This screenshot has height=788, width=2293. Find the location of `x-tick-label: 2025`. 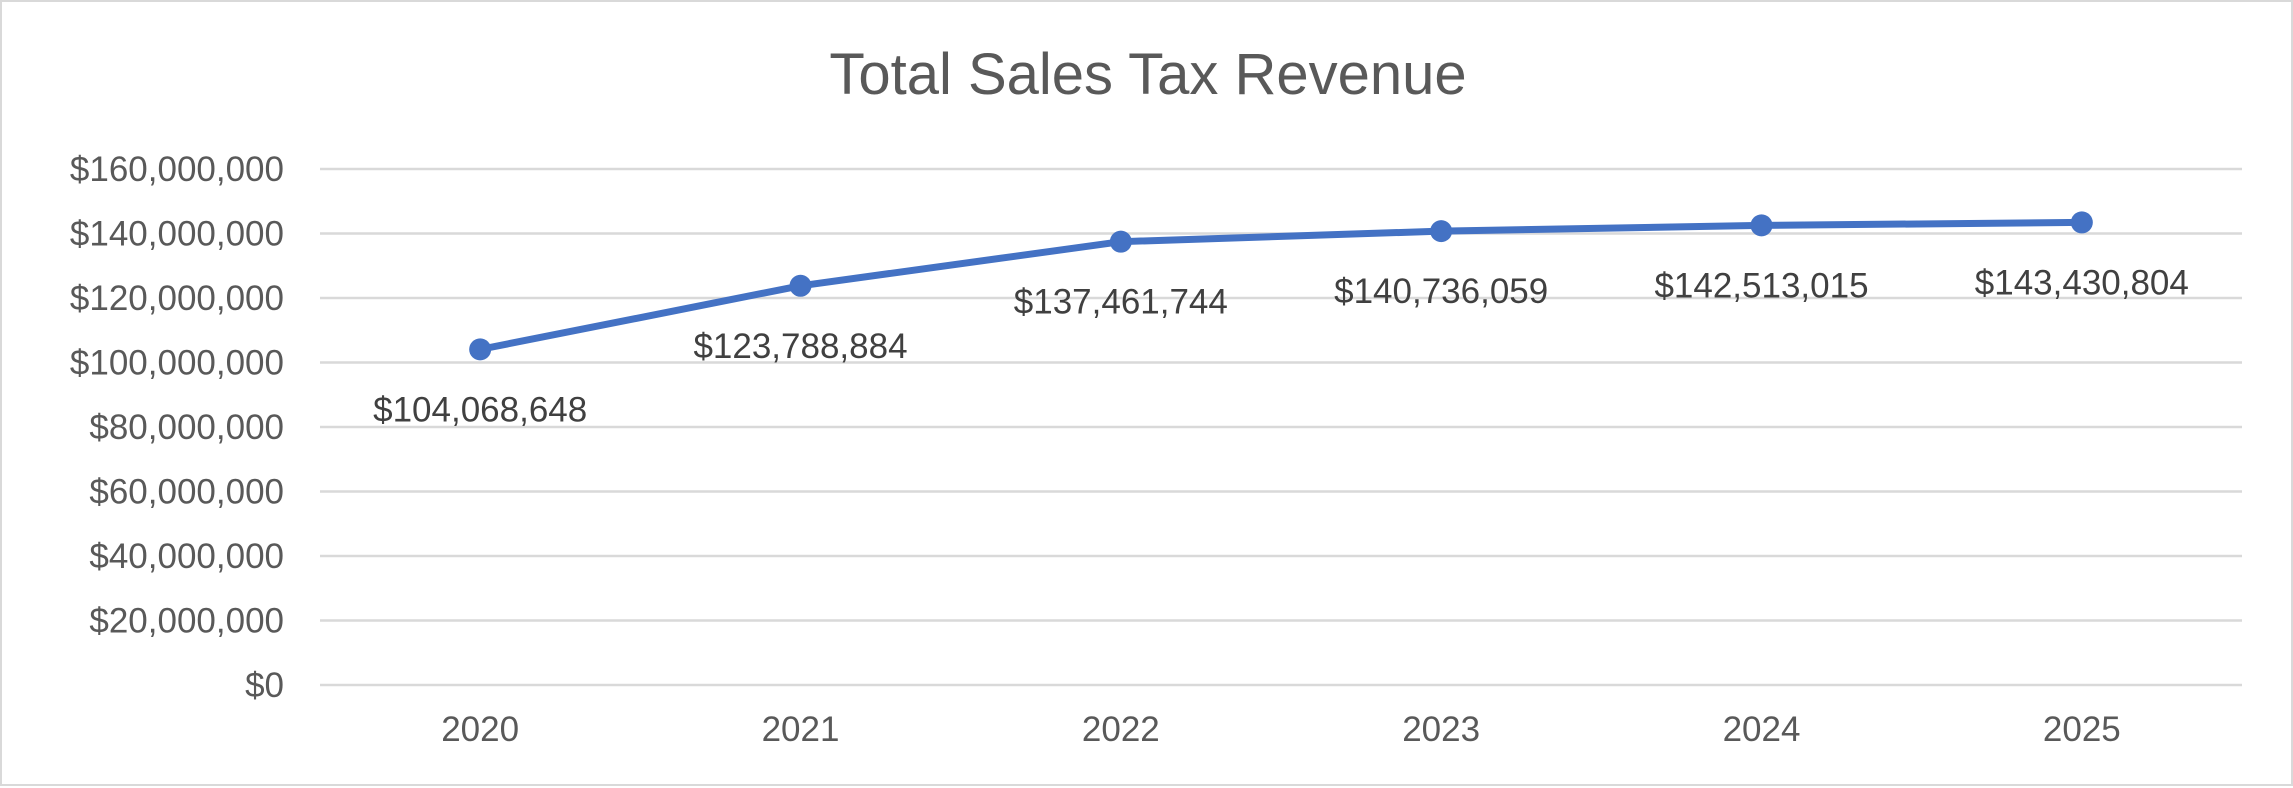

x-tick-label: 2025 is located at coordinates (2082, 729).